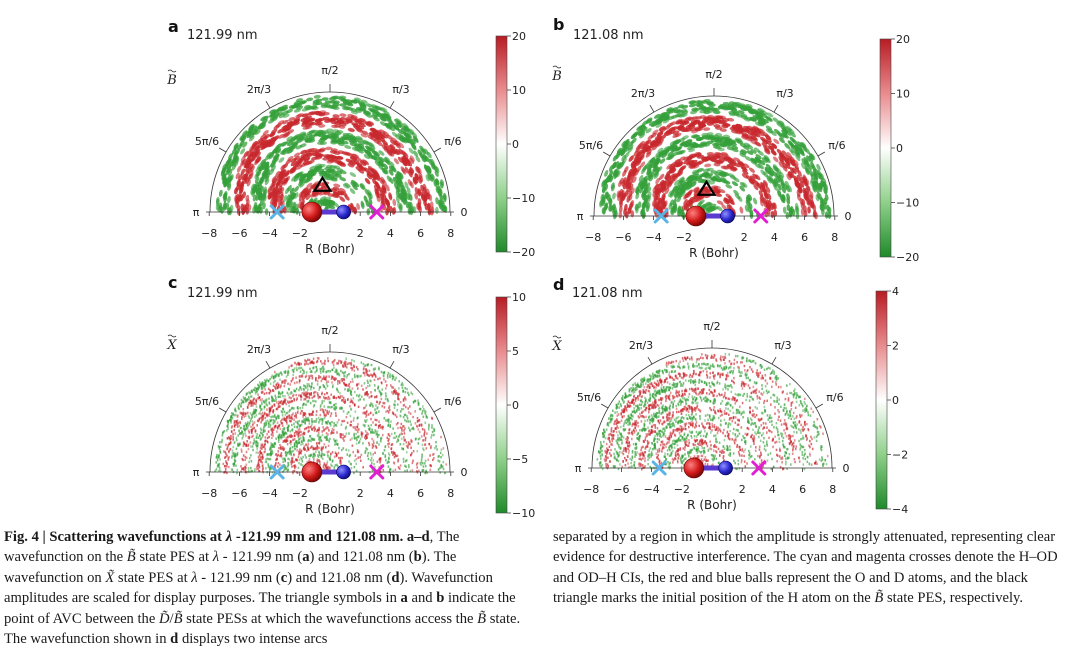 Image resolution: width=1080 pixels, height=652 pixels. I want to click on colorbar-tick-label: −10, so click(523, 198).